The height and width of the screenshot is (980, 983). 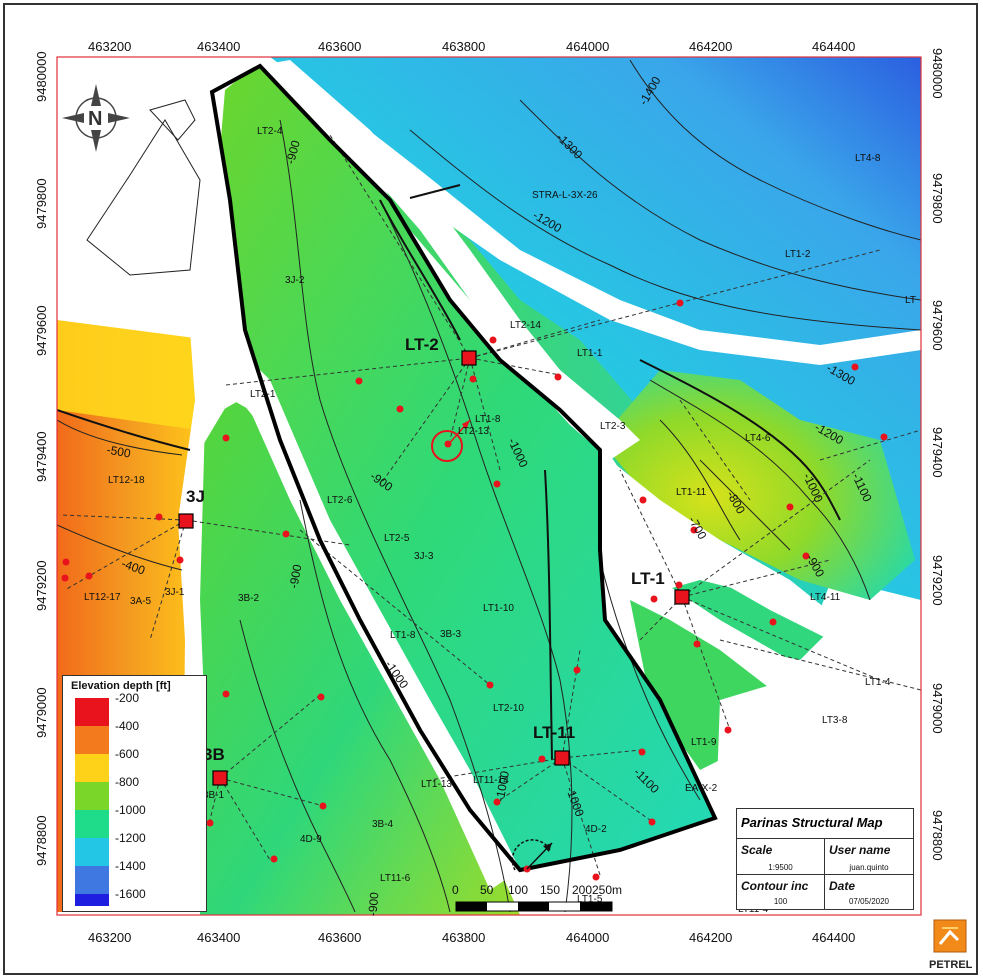 What do you see at coordinates (691, 492) in the screenshot?
I see `svg-text: LT1-11` at bounding box center [691, 492].